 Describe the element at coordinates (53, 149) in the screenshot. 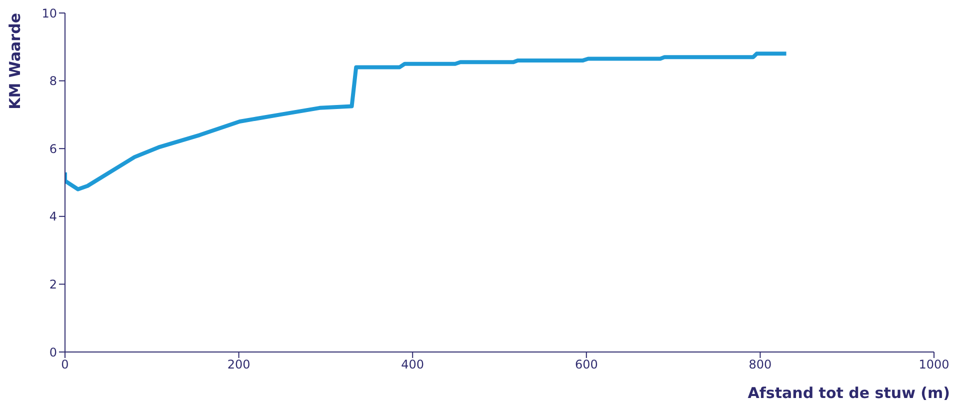

I see `y-tick-label: 6` at that location.